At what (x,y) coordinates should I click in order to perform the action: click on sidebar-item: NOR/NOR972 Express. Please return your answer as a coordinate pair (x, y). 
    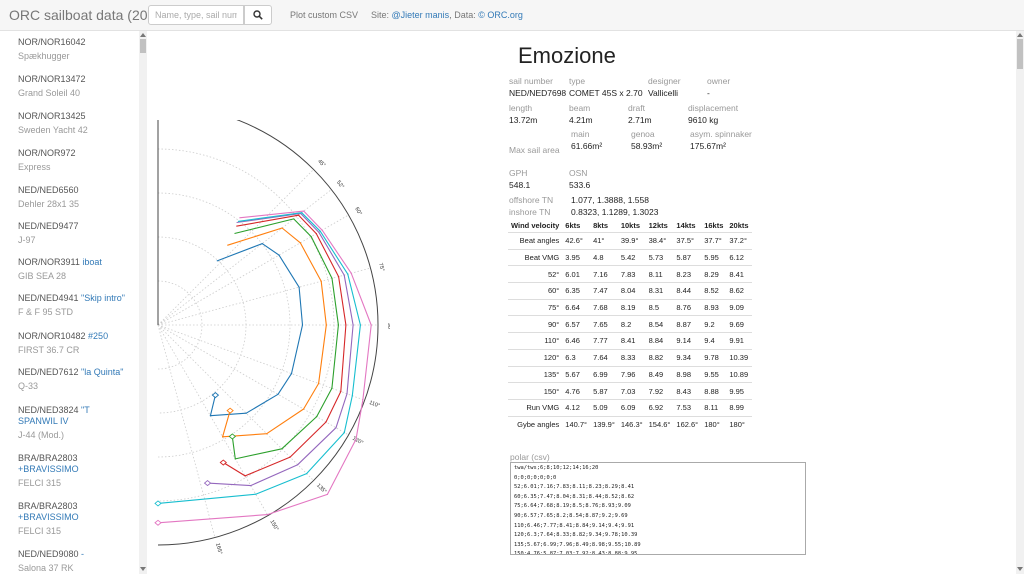
    Looking at the image, I should click on (74, 160).